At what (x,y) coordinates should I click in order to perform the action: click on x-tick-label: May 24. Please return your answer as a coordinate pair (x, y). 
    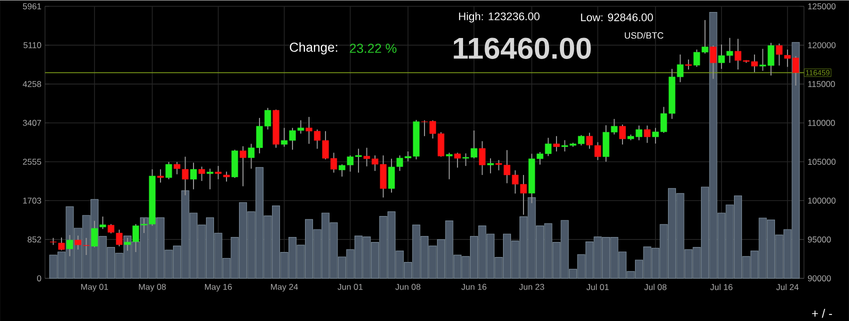
    Looking at the image, I should click on (284, 288).